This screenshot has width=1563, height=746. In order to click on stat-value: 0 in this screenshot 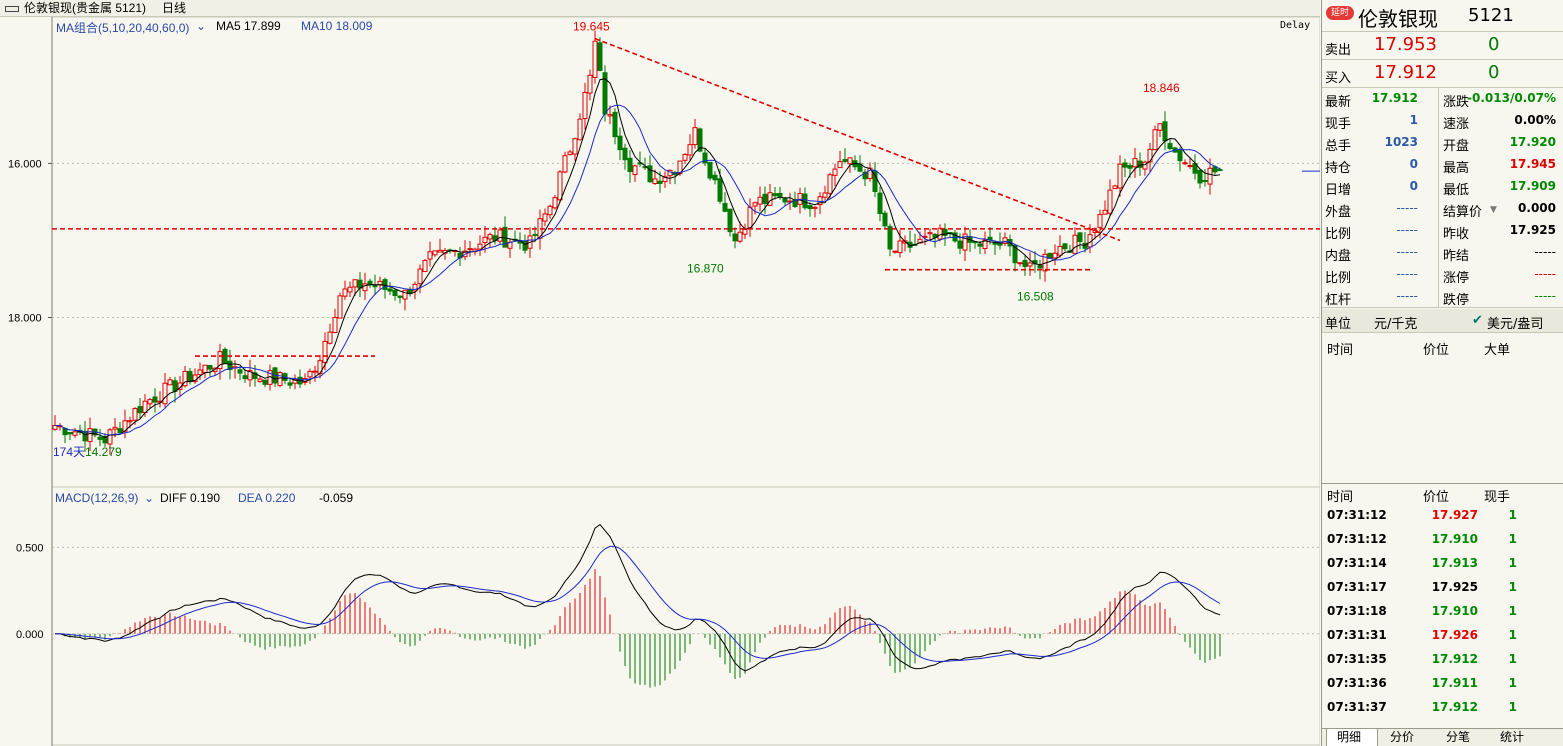, I will do `click(1413, 186)`.